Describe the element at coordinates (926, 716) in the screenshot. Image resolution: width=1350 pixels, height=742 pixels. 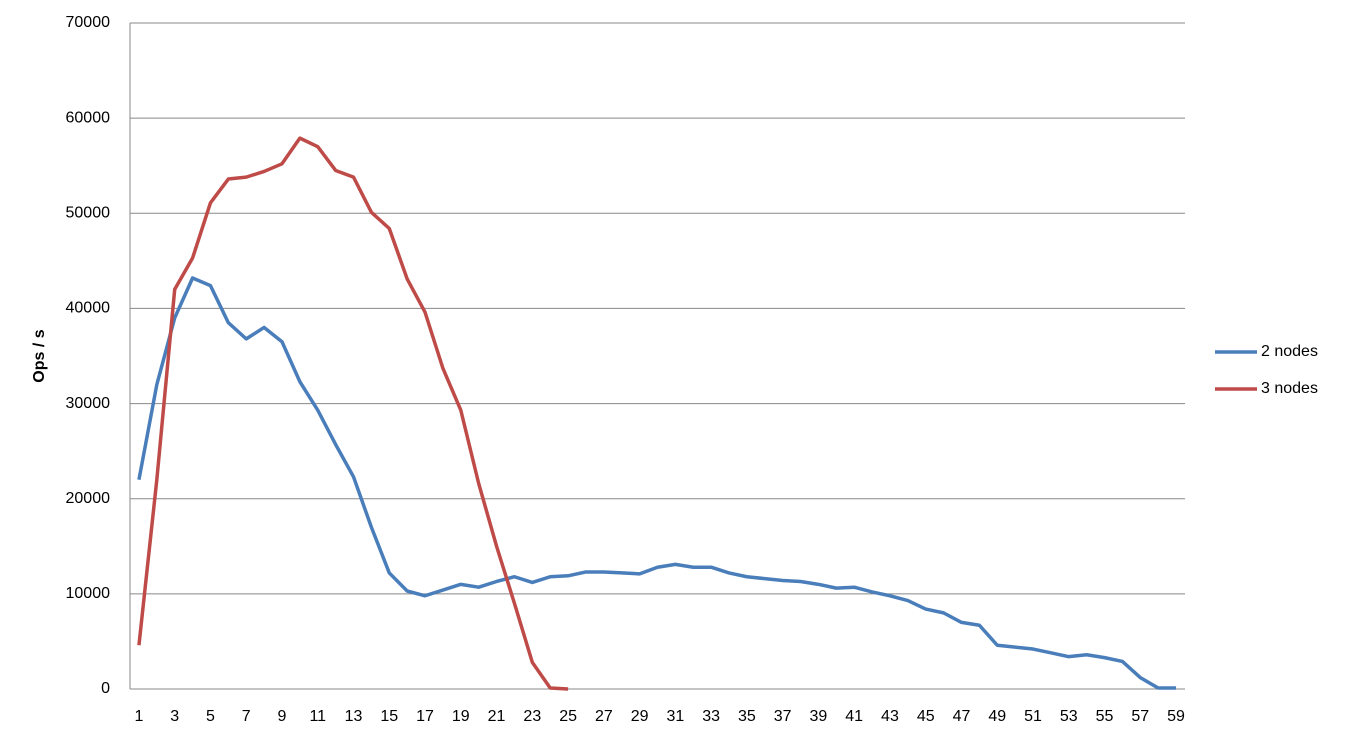
I see `x-tick-label: 45` at that location.